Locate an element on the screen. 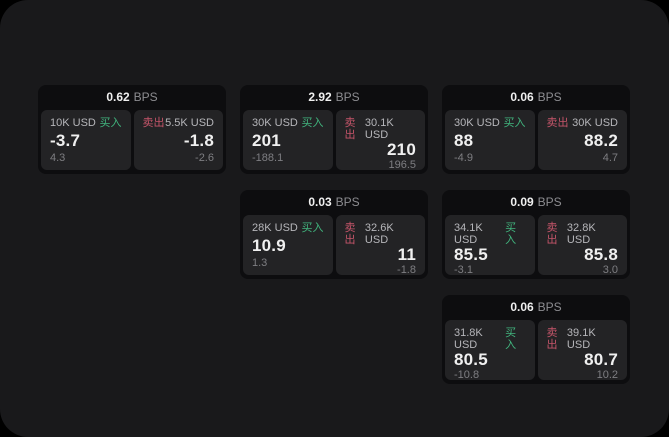 Image resolution: width=669 pixels, height=437 pixels. sell-amount: 32.6K USD is located at coordinates (379, 234).